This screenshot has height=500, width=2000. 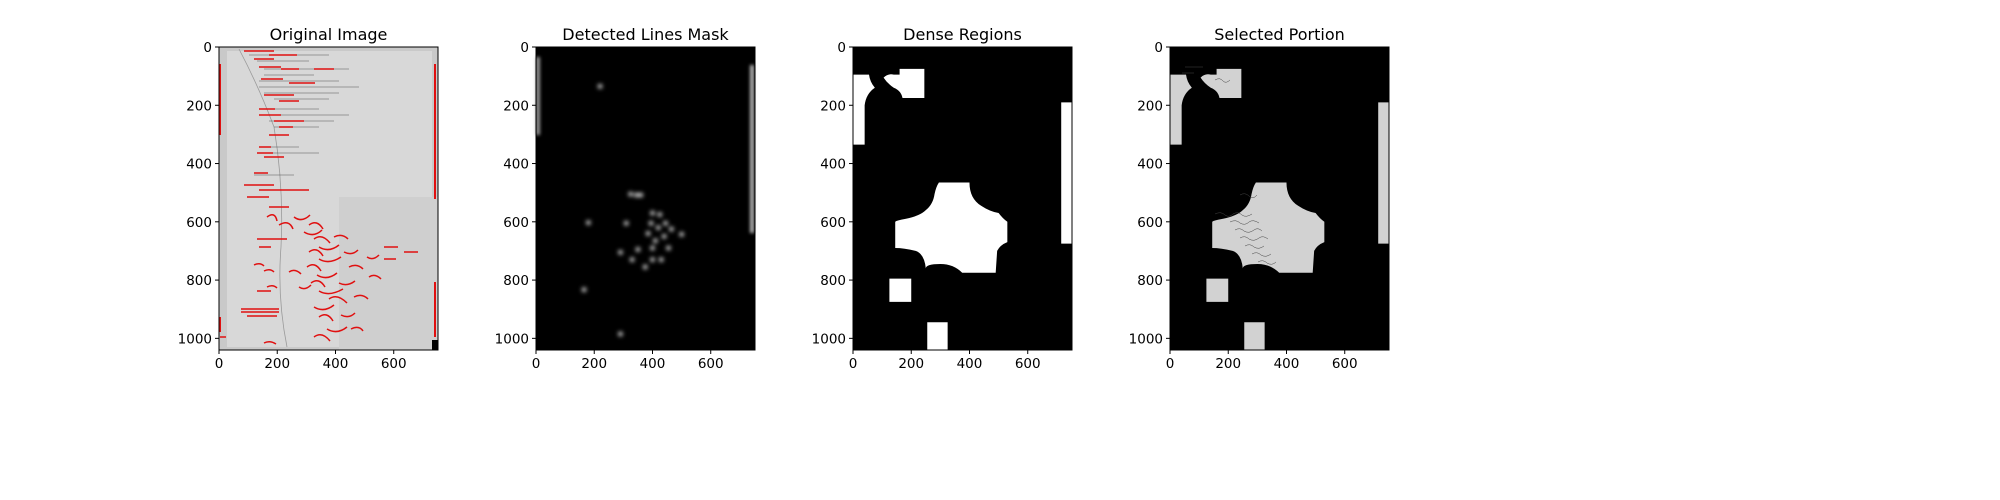 What do you see at coordinates (1279, 34) in the screenshot?
I see `panel-title: Selected Portion` at bounding box center [1279, 34].